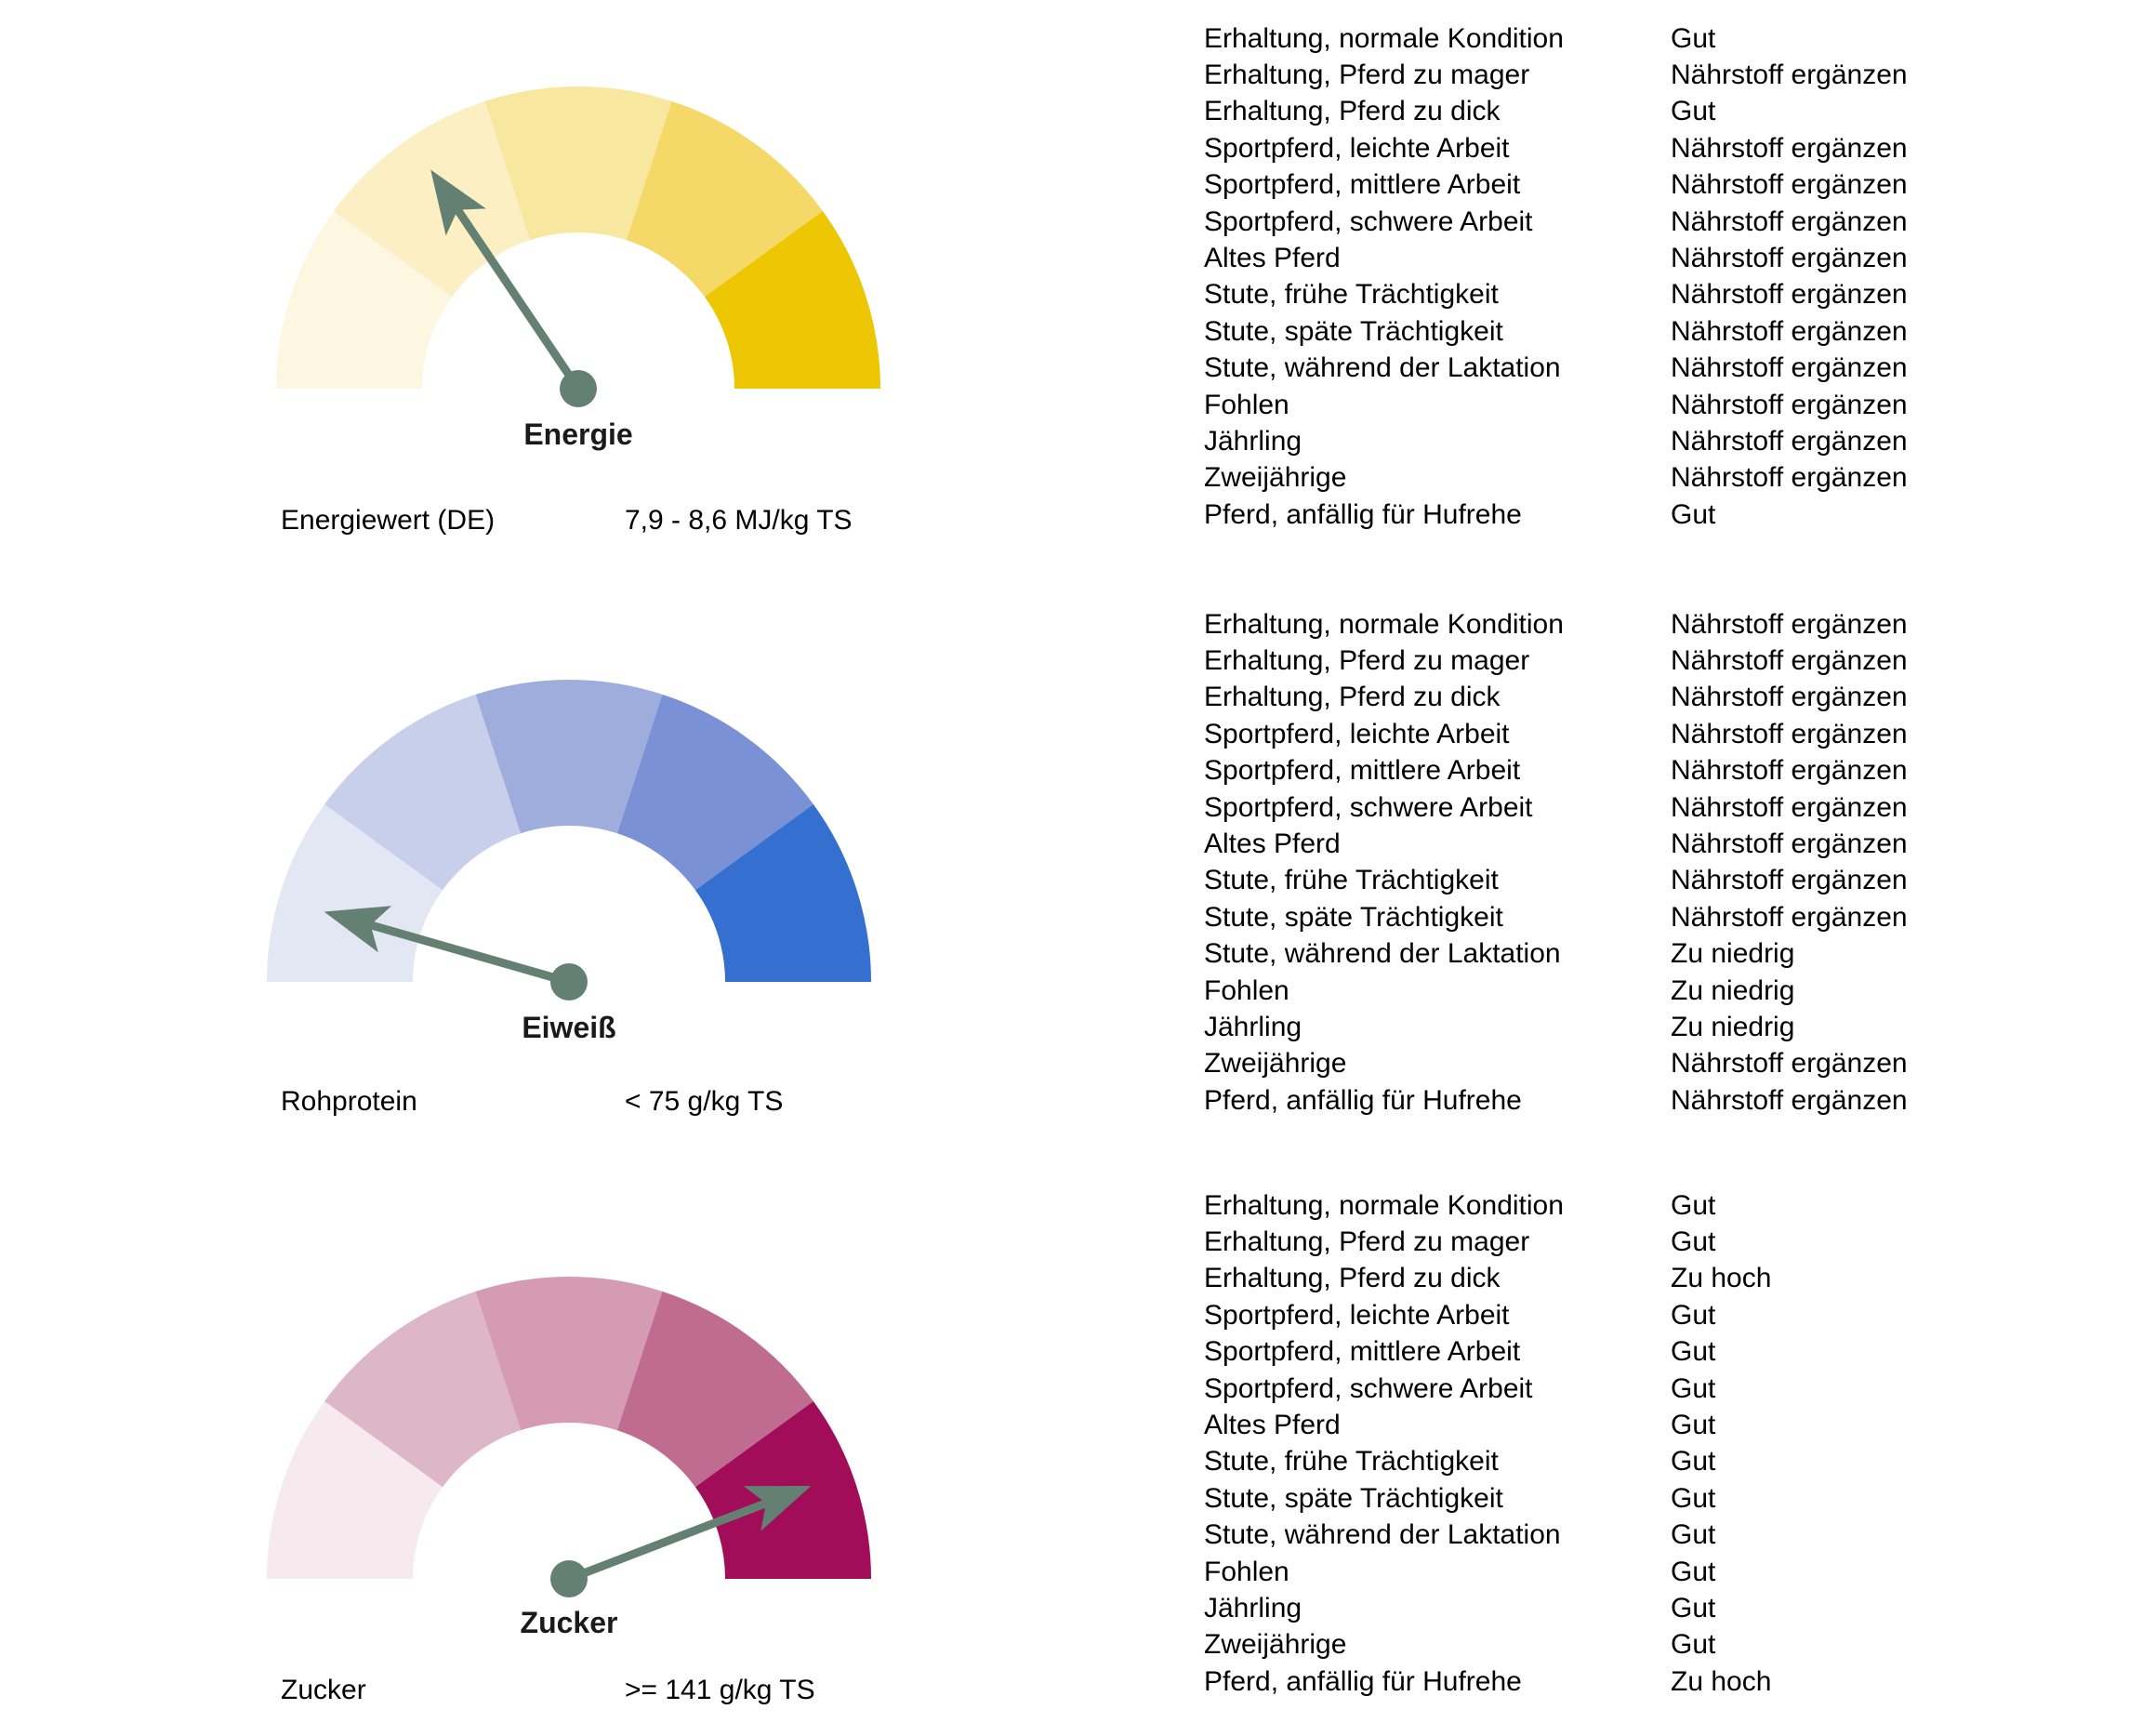 The image size is (2142, 1736). Describe the element at coordinates (569, 1622) in the screenshot. I see `zucker-gauge-title: Zucker` at that location.